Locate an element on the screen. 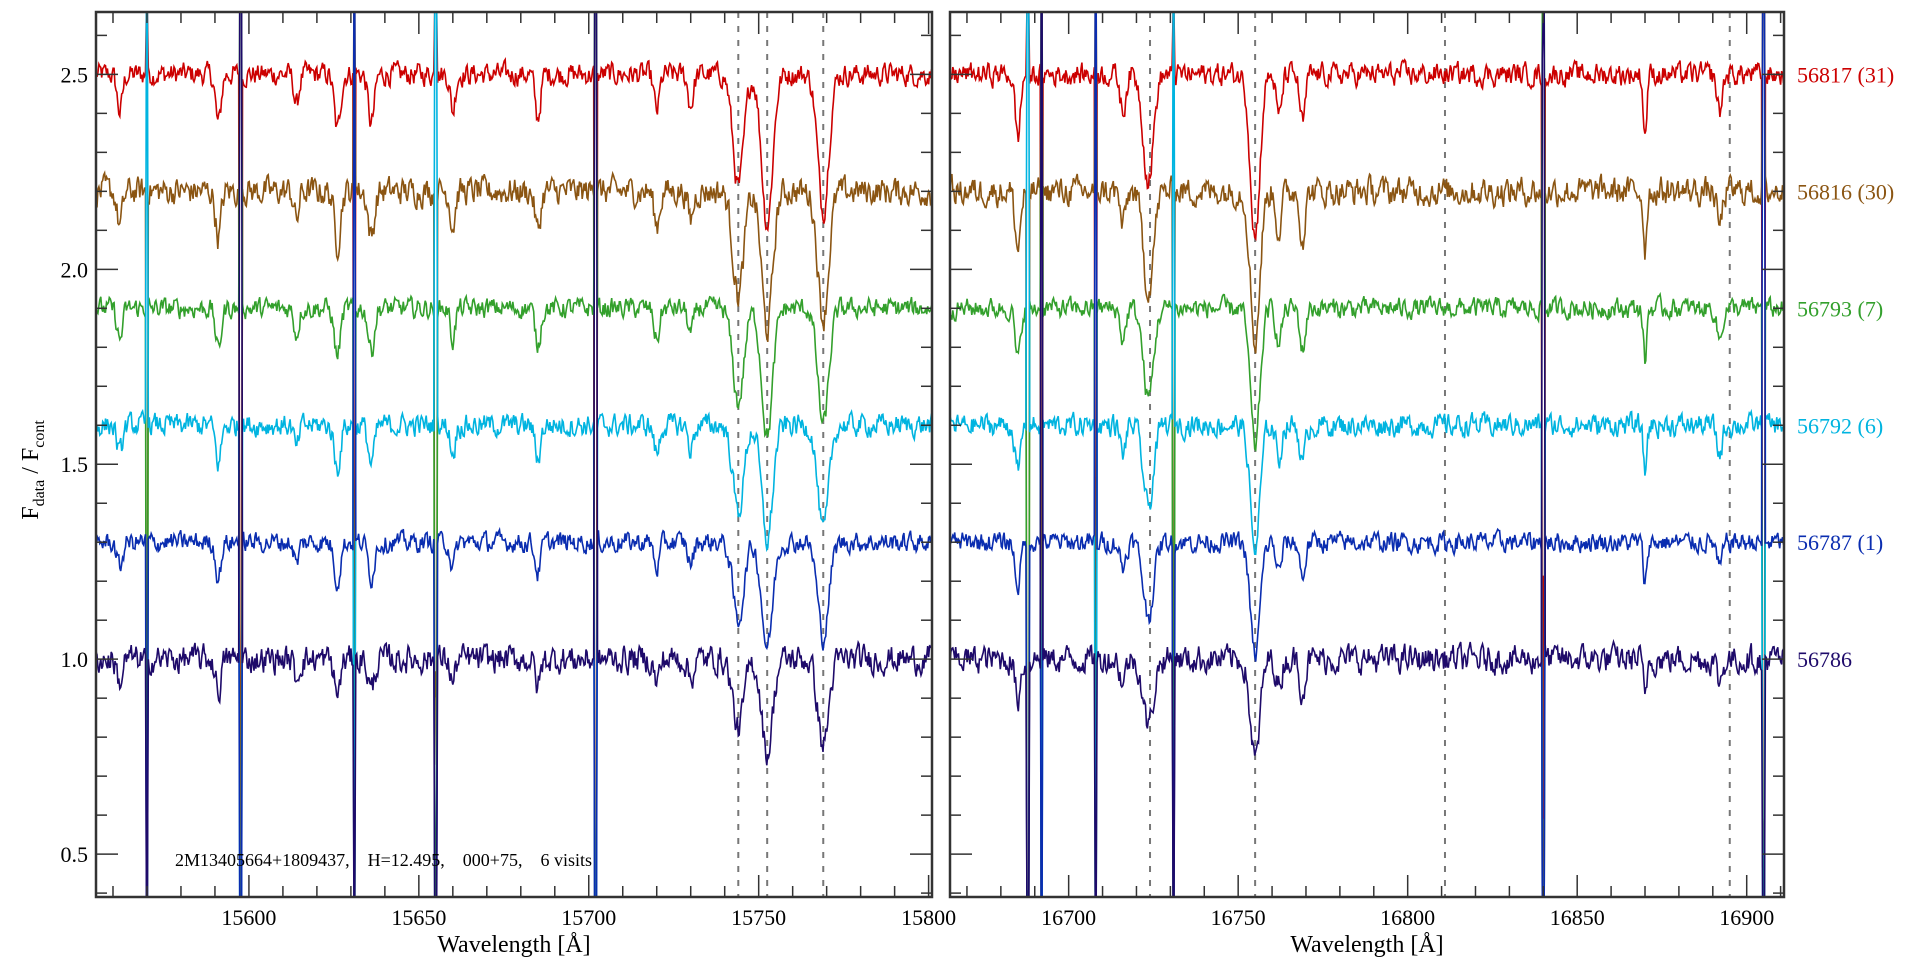 This screenshot has width=1920, height=960. x-tick-label: 15600 is located at coordinates (248, 917).